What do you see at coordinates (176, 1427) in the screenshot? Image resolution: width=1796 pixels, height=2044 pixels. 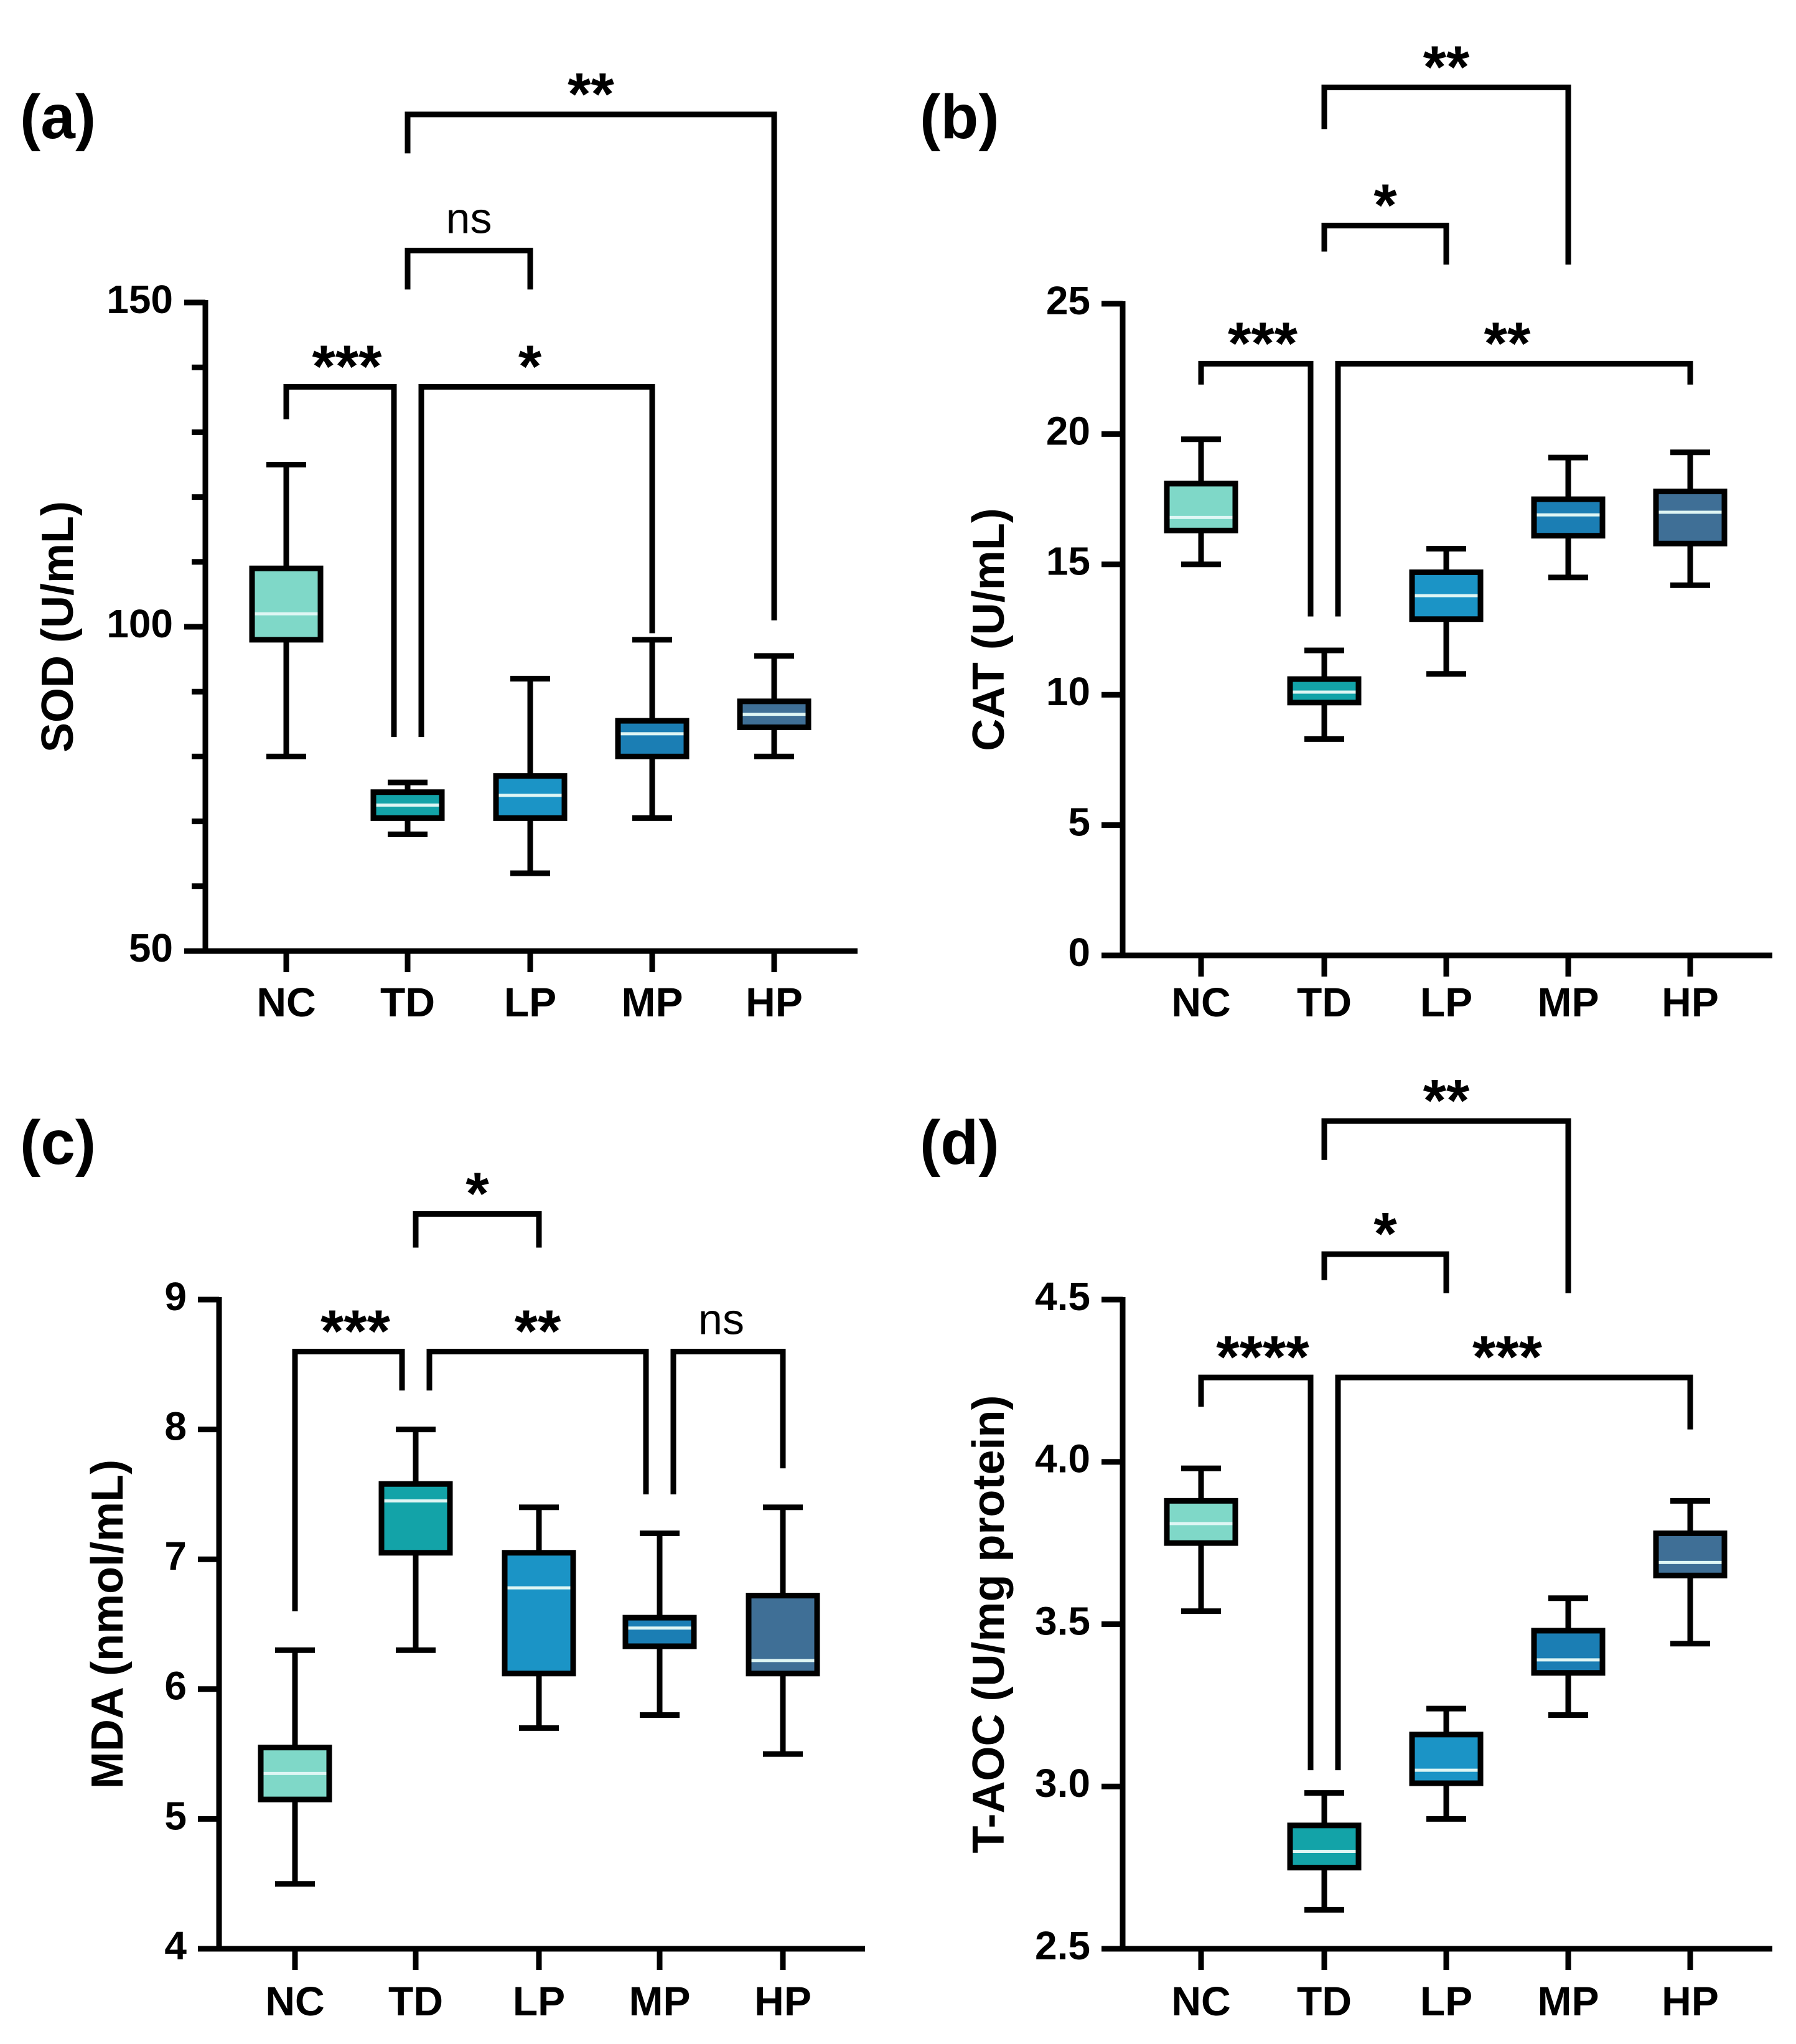 I see `y-tick-label: 8` at bounding box center [176, 1427].